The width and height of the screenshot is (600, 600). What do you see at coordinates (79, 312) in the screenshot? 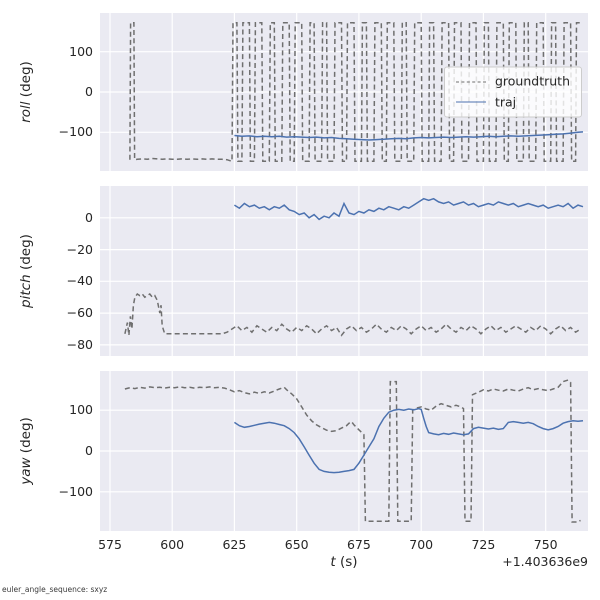
I see `y-tick-label: −60` at bounding box center [79, 312].